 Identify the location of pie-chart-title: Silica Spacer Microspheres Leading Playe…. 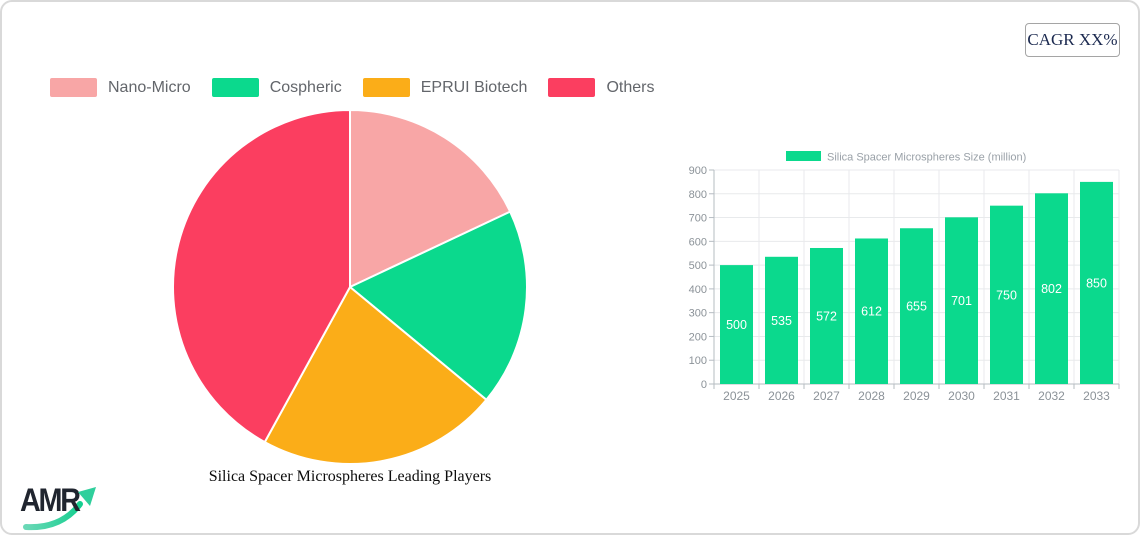
(350, 476).